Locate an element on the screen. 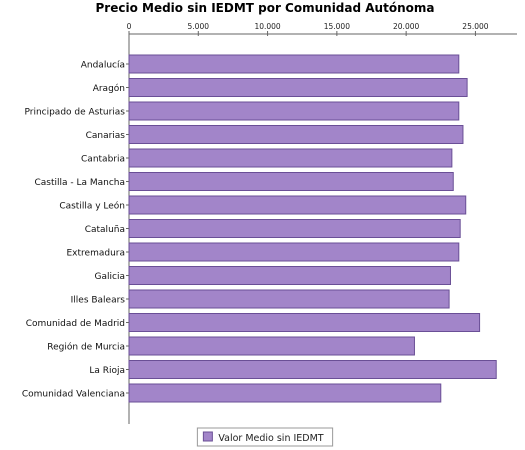 This screenshot has height=450, width=525. legend: Valor Medio sin IEDMT is located at coordinates (265, 437).